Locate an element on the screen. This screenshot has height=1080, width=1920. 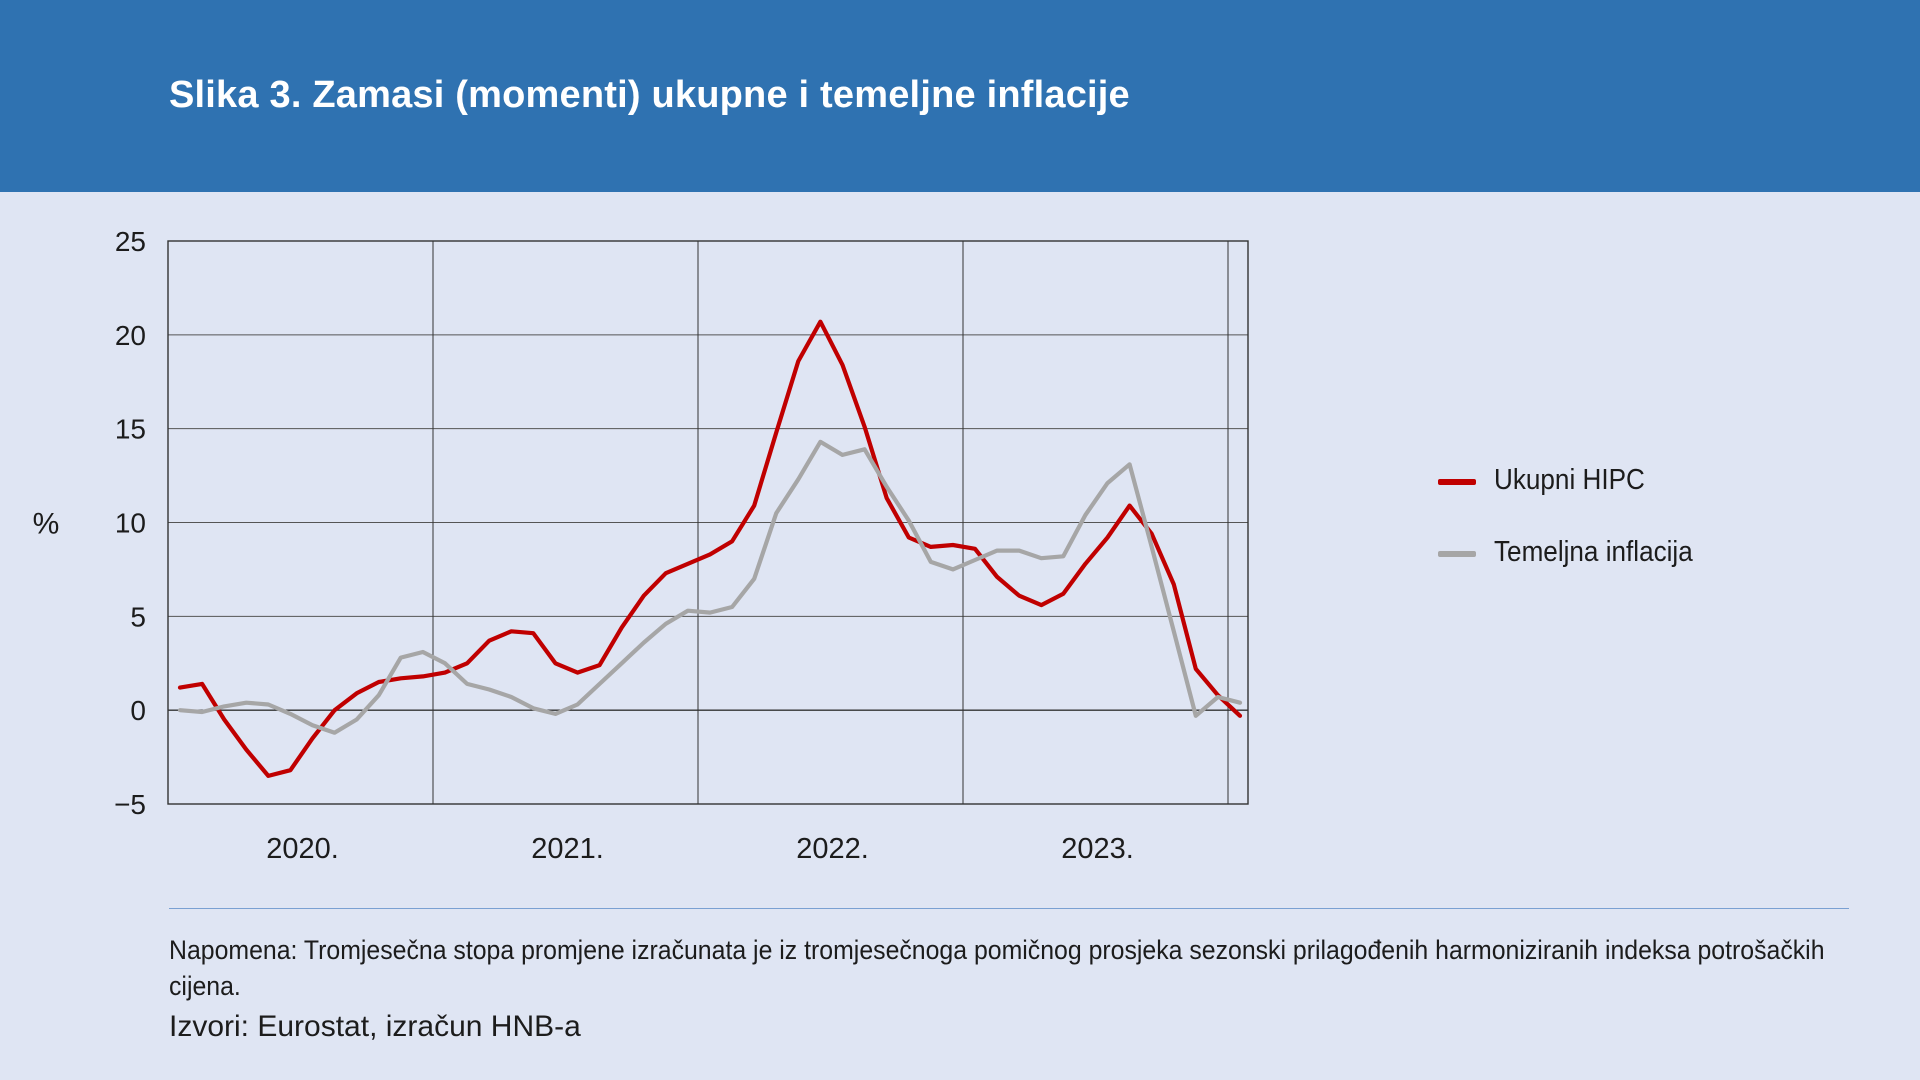
y-axis-label: % is located at coordinates (46, 524).